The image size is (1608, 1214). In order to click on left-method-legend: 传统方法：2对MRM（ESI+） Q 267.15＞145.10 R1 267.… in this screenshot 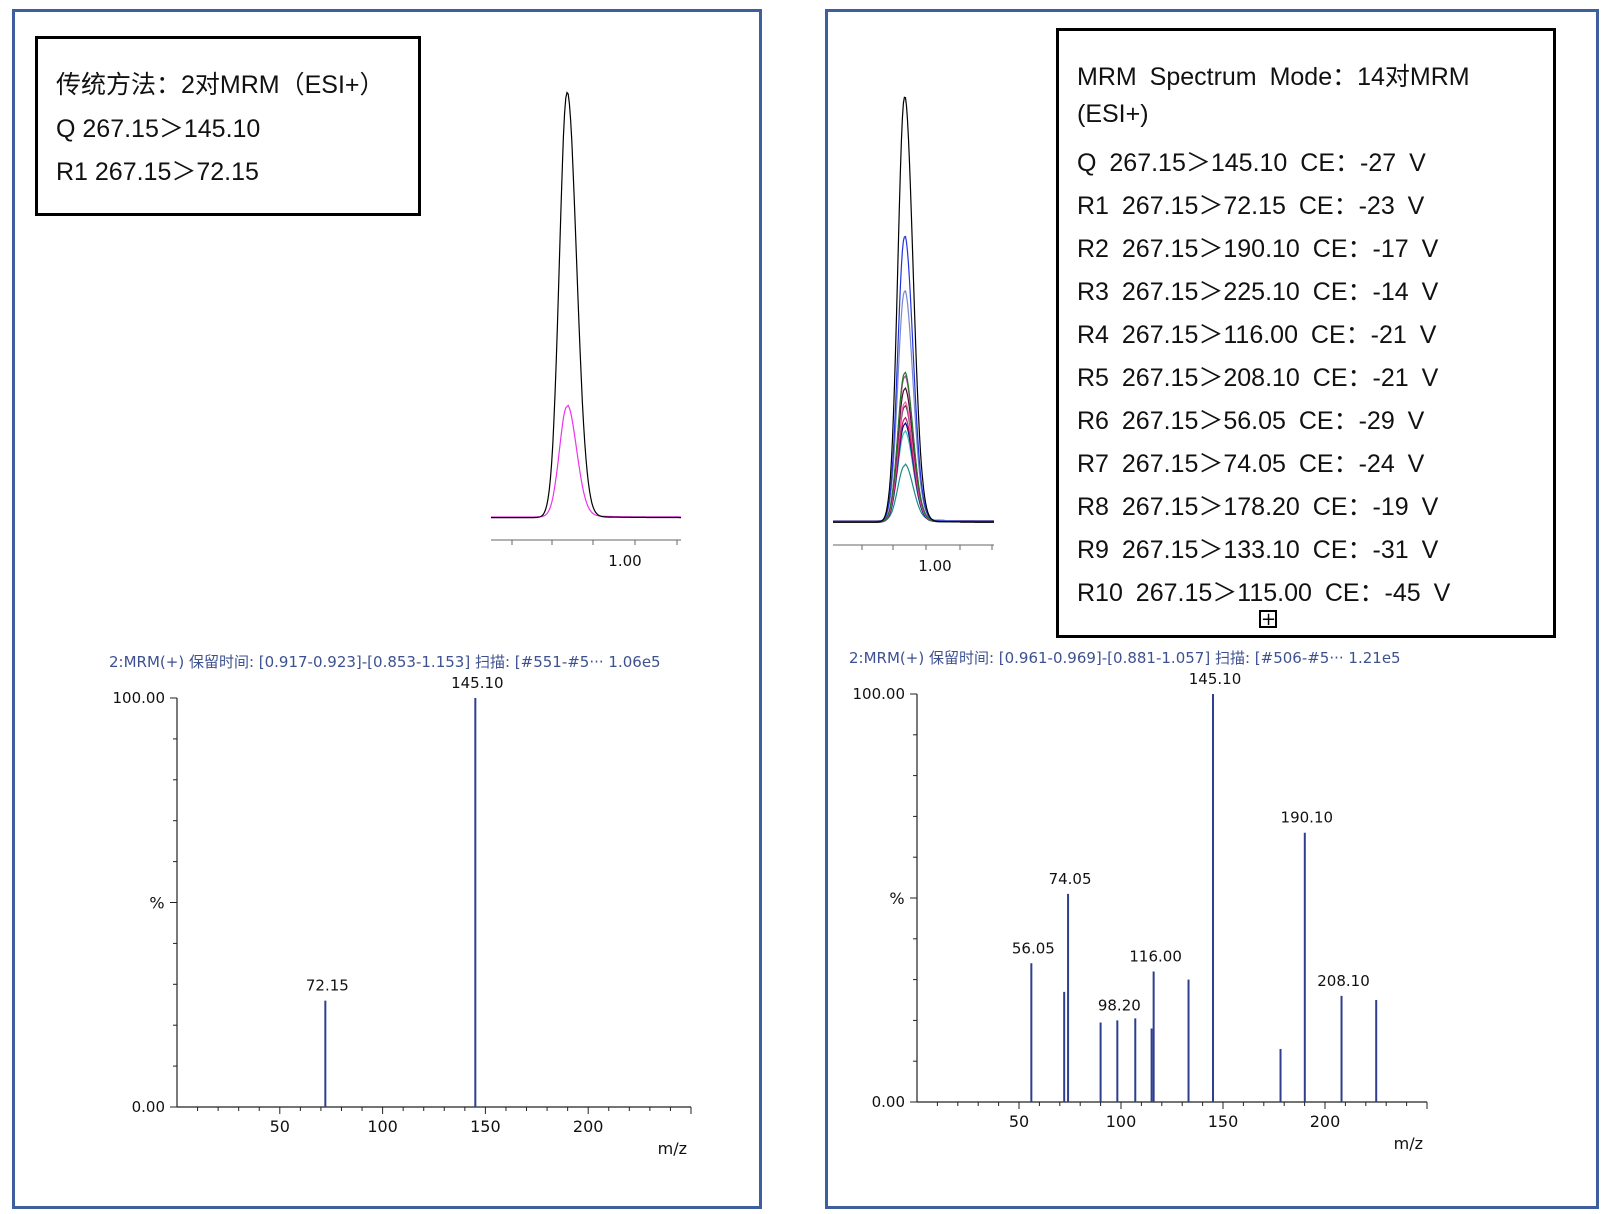, I will do `click(228, 126)`.